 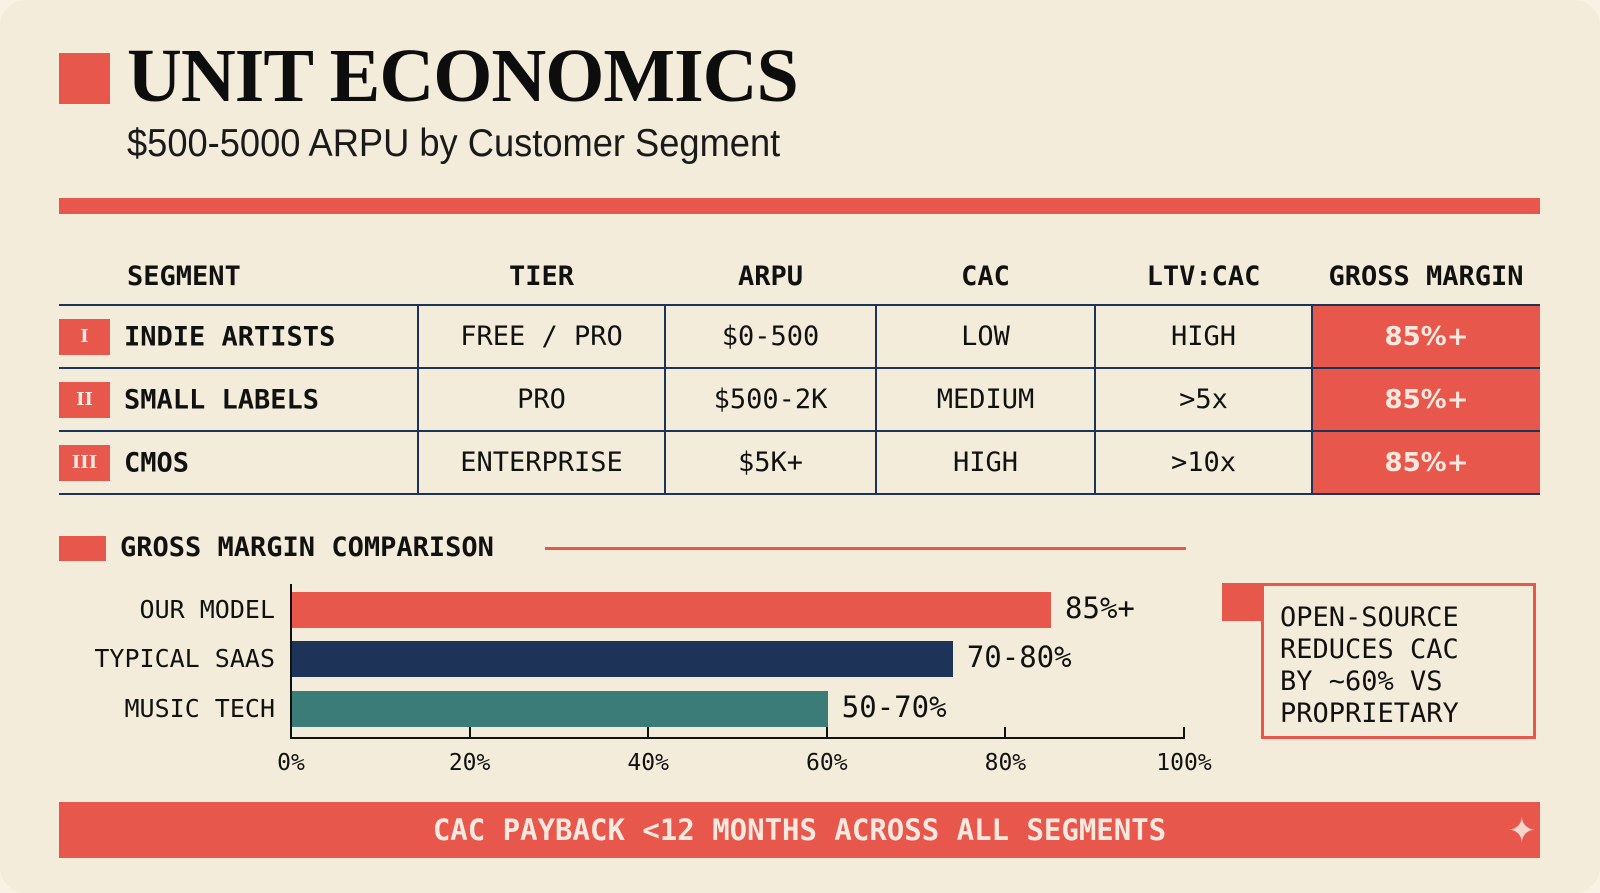 I want to click on tick-label: 80%, so click(x=1005, y=763).